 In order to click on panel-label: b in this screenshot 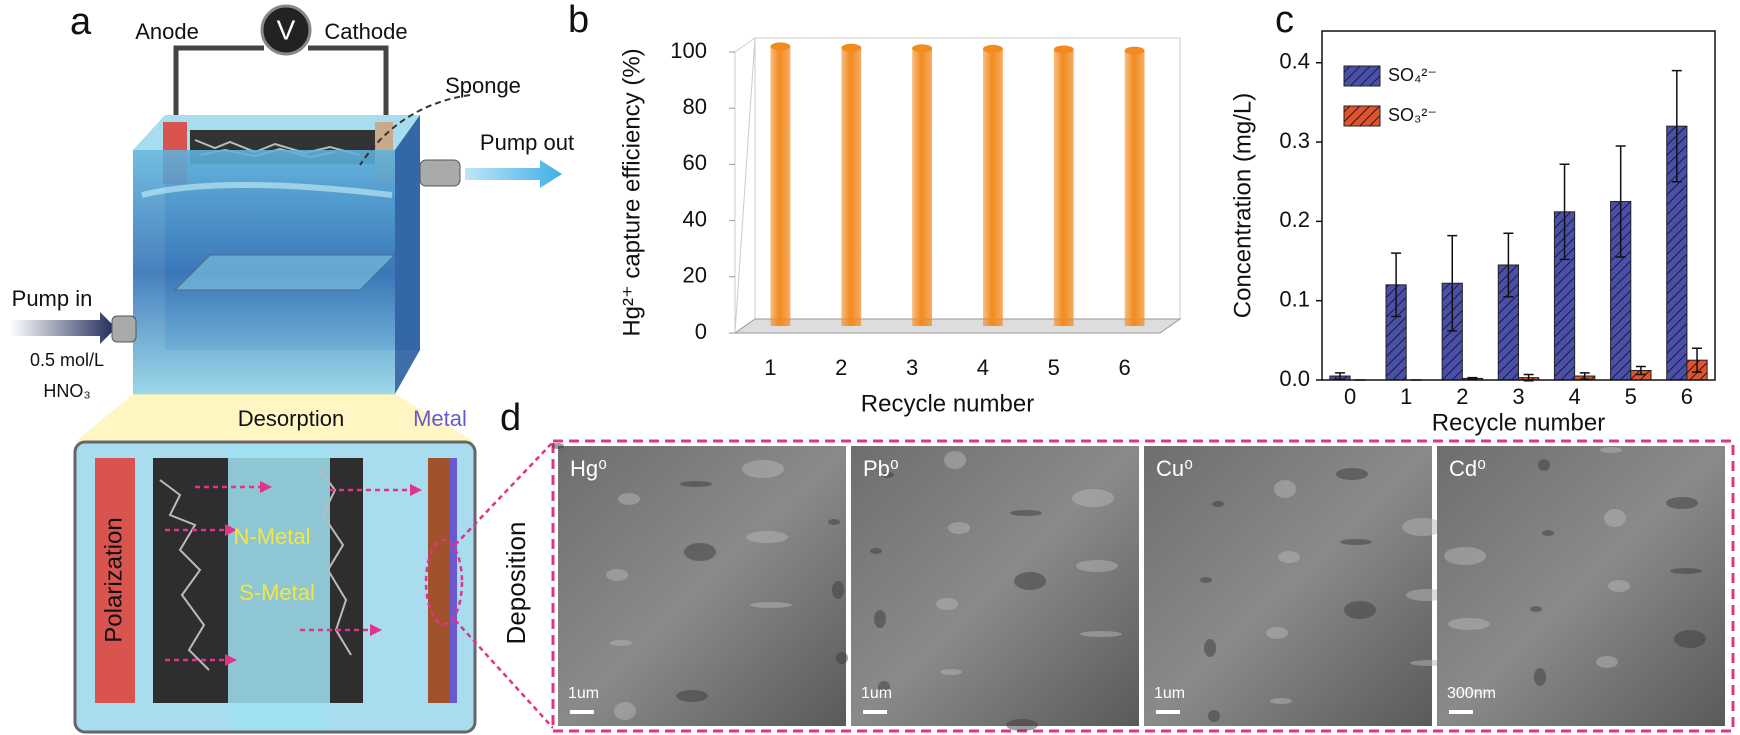, I will do `click(578, 20)`.